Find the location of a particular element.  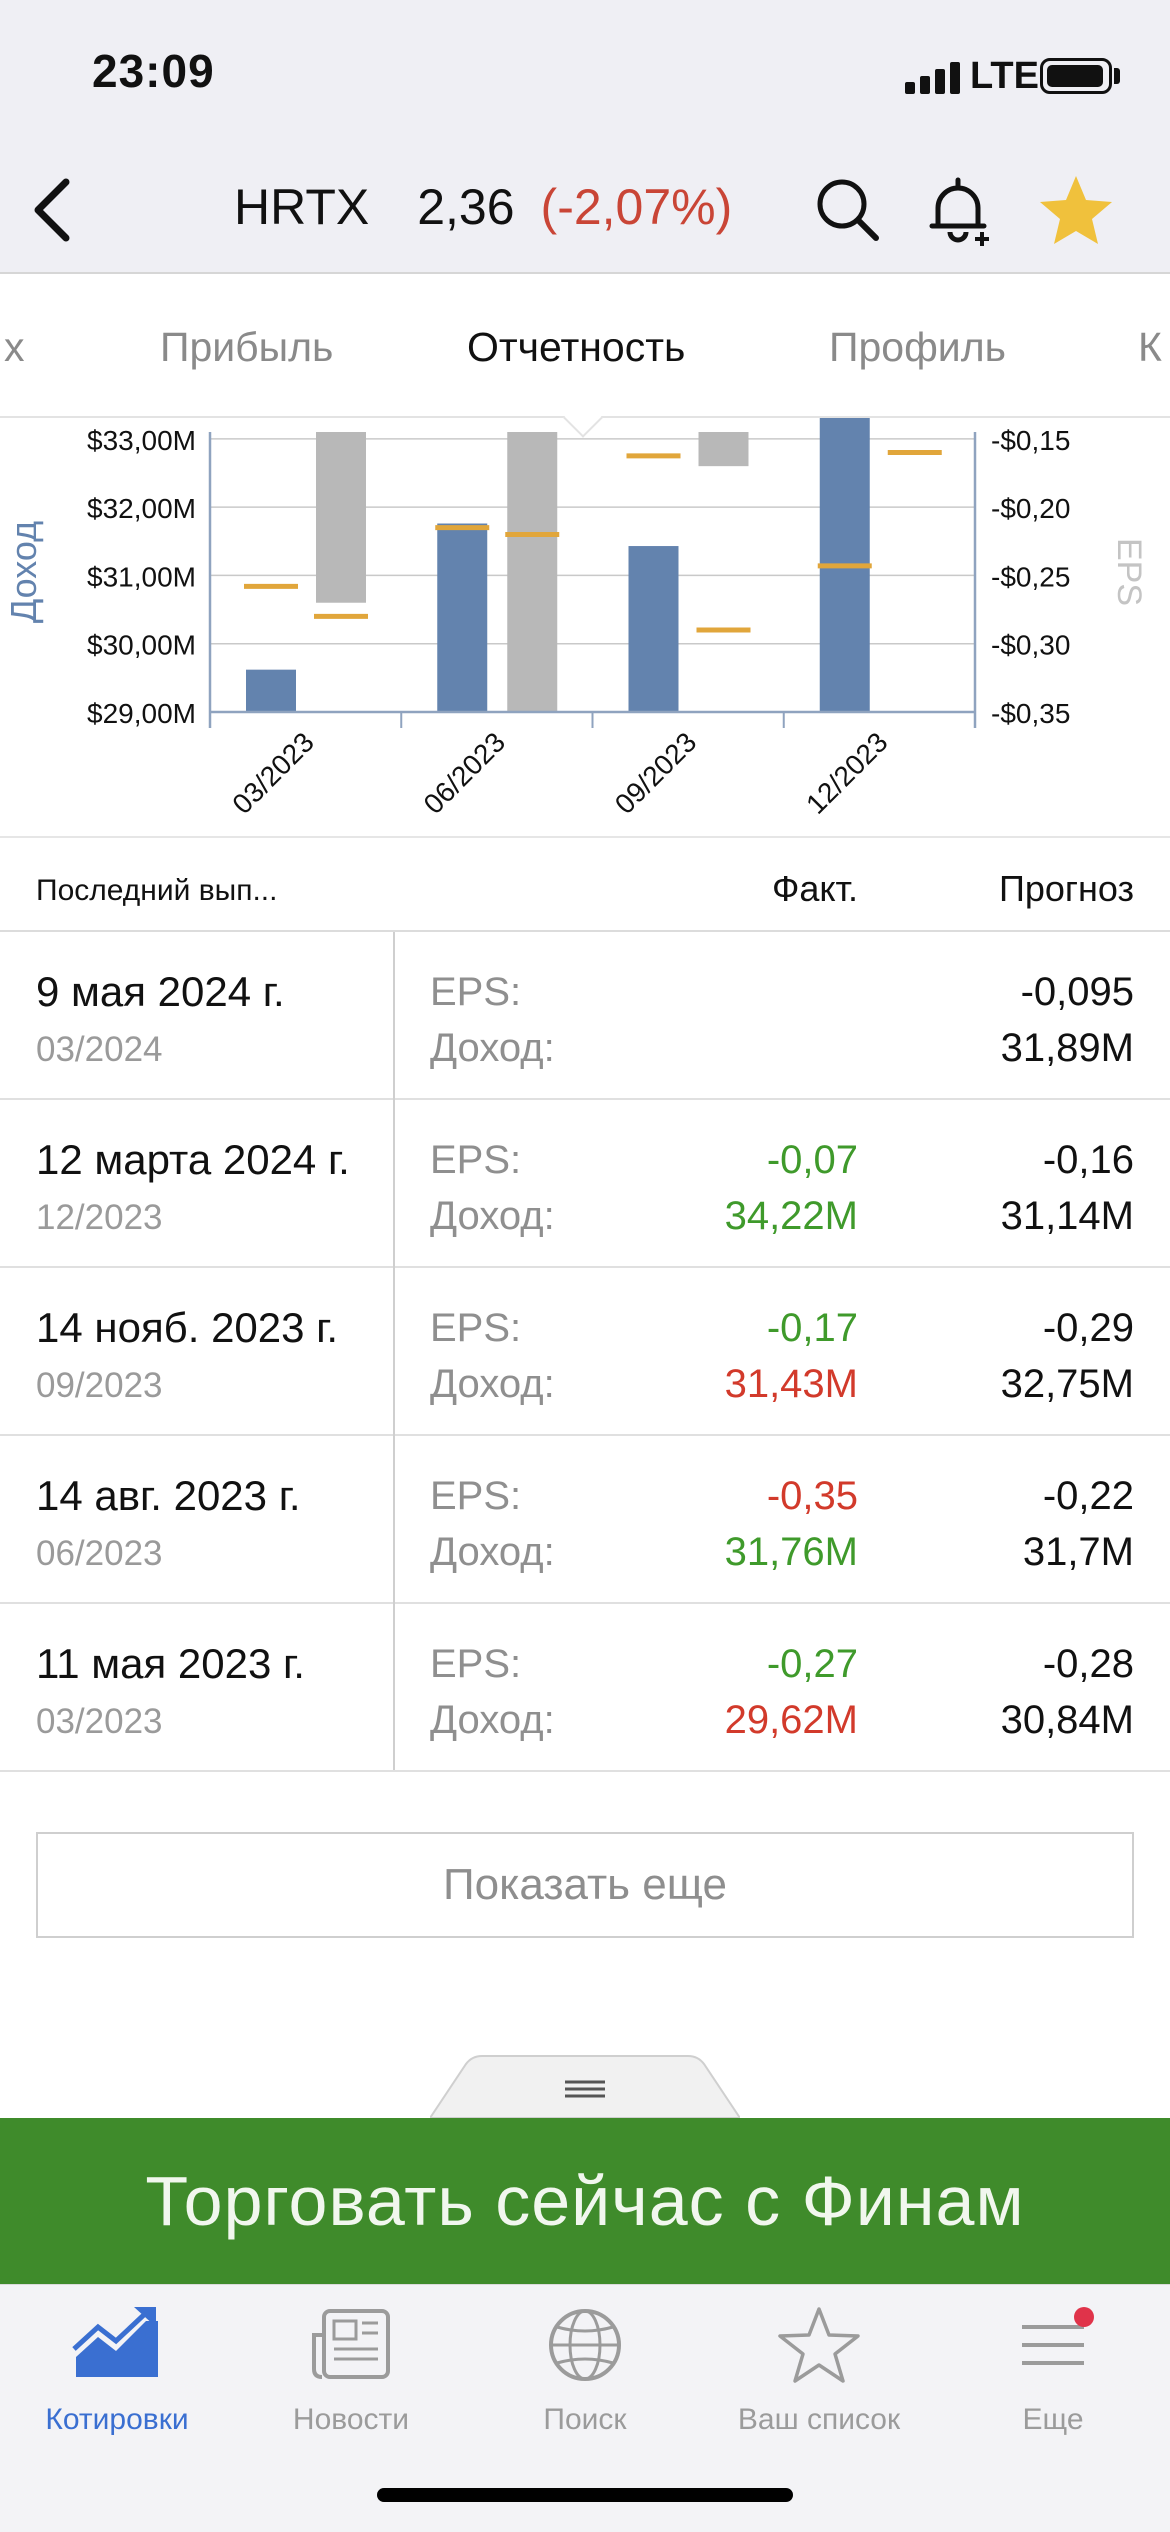

tab-next-partial: К is located at coordinates (1150, 347).